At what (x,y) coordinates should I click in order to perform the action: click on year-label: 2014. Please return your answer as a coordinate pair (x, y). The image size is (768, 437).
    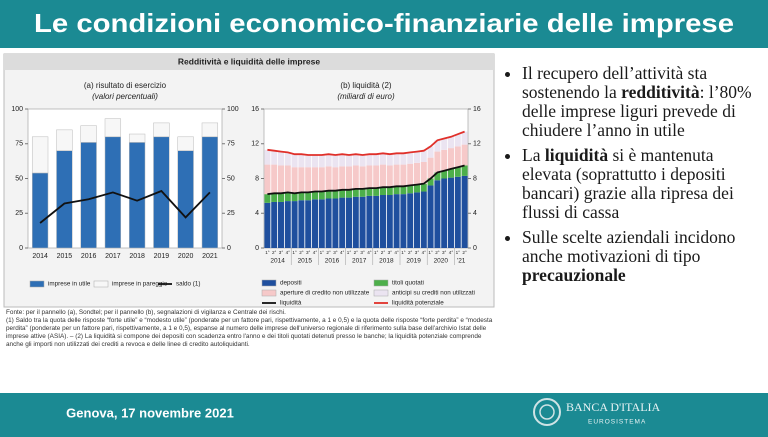
    Looking at the image, I should click on (277, 261).